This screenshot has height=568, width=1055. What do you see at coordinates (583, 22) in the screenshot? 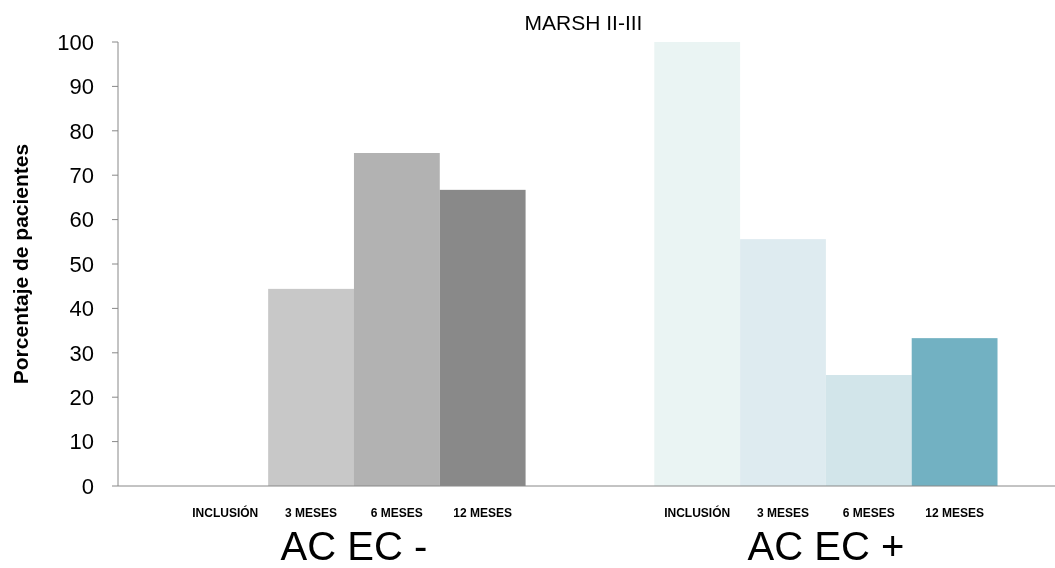
I see `chart-title: MARSH II-III` at bounding box center [583, 22].